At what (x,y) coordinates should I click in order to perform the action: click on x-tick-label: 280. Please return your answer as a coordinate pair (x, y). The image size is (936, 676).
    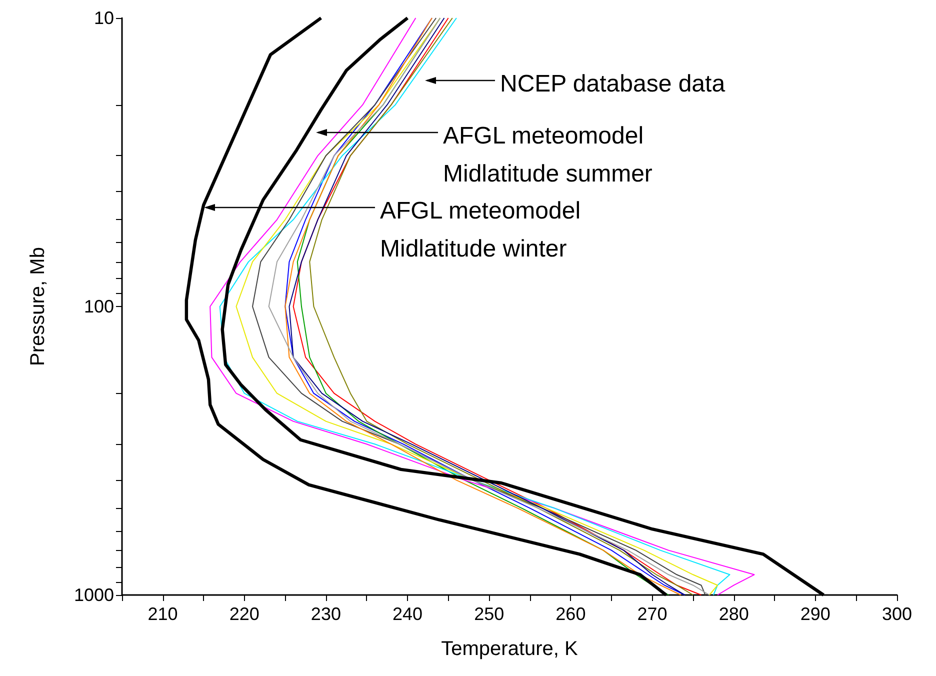
    Looking at the image, I should click on (733, 614).